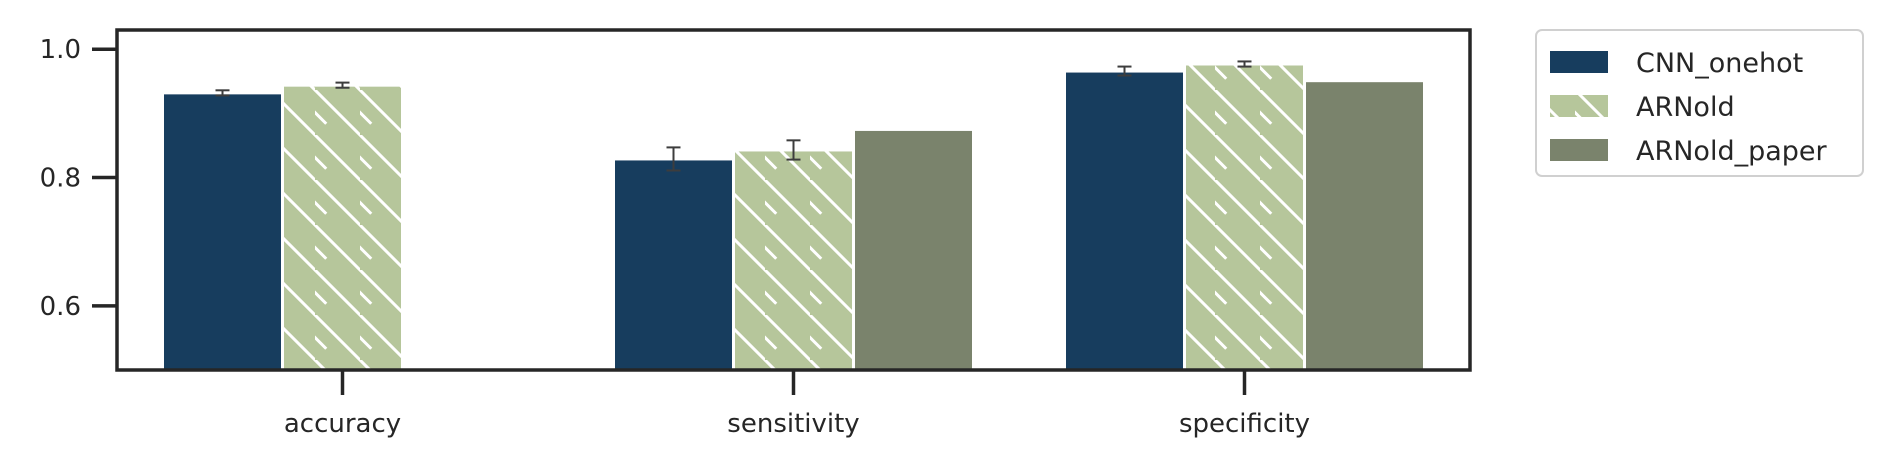 The width and height of the screenshot is (1885, 468). I want to click on y-axis: 0.6 0.8 1.0, so click(78, 178).